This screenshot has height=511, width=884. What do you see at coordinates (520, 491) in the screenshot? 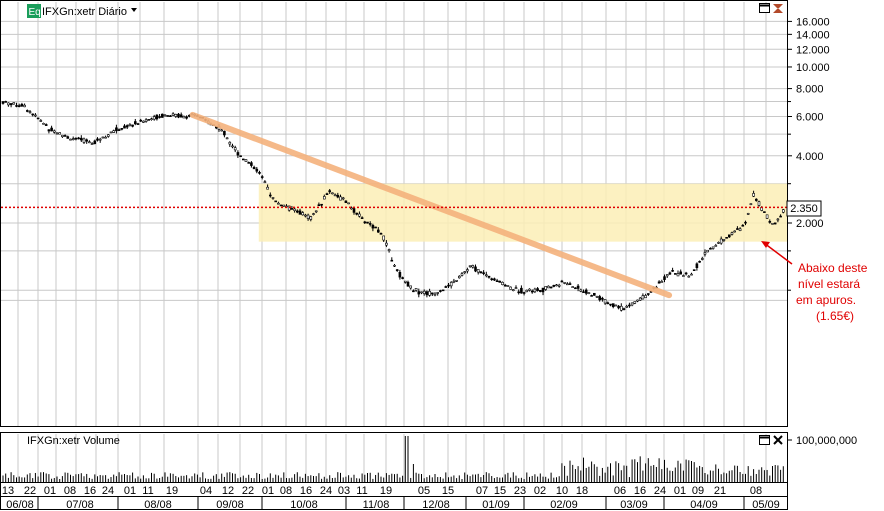
I see `x-day-label: 23` at bounding box center [520, 491].